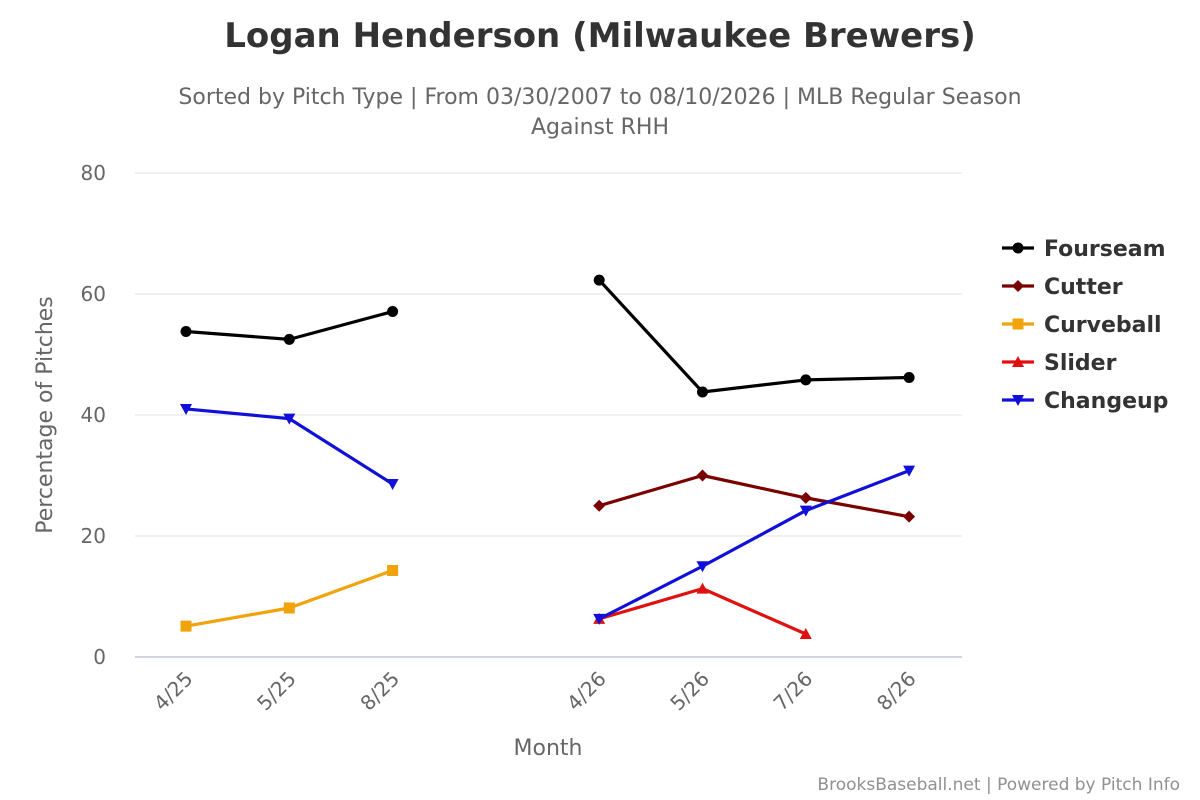  I want to click on y-axis-ticks: 0 20 40 60 80, so click(93, 415).